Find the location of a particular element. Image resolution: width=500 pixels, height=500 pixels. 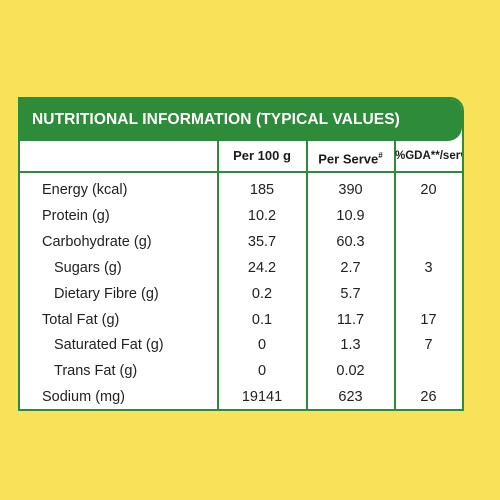

table-row: Sodium (mg) 19141 623 26 is located at coordinates (241, 396).